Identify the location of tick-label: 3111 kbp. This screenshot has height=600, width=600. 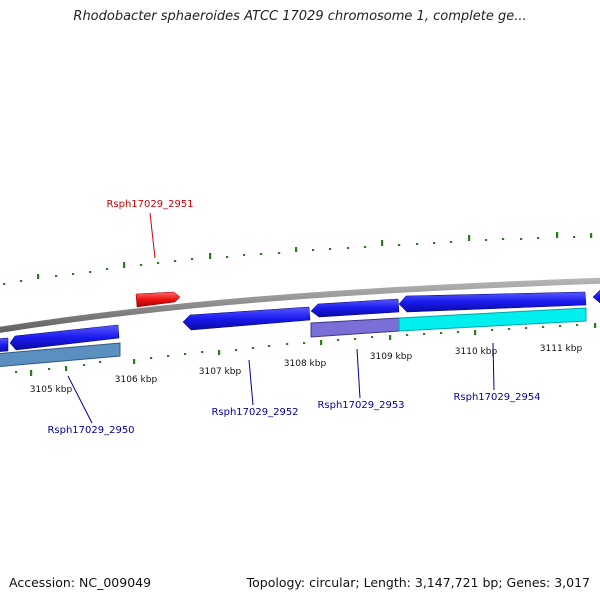
(561, 349).